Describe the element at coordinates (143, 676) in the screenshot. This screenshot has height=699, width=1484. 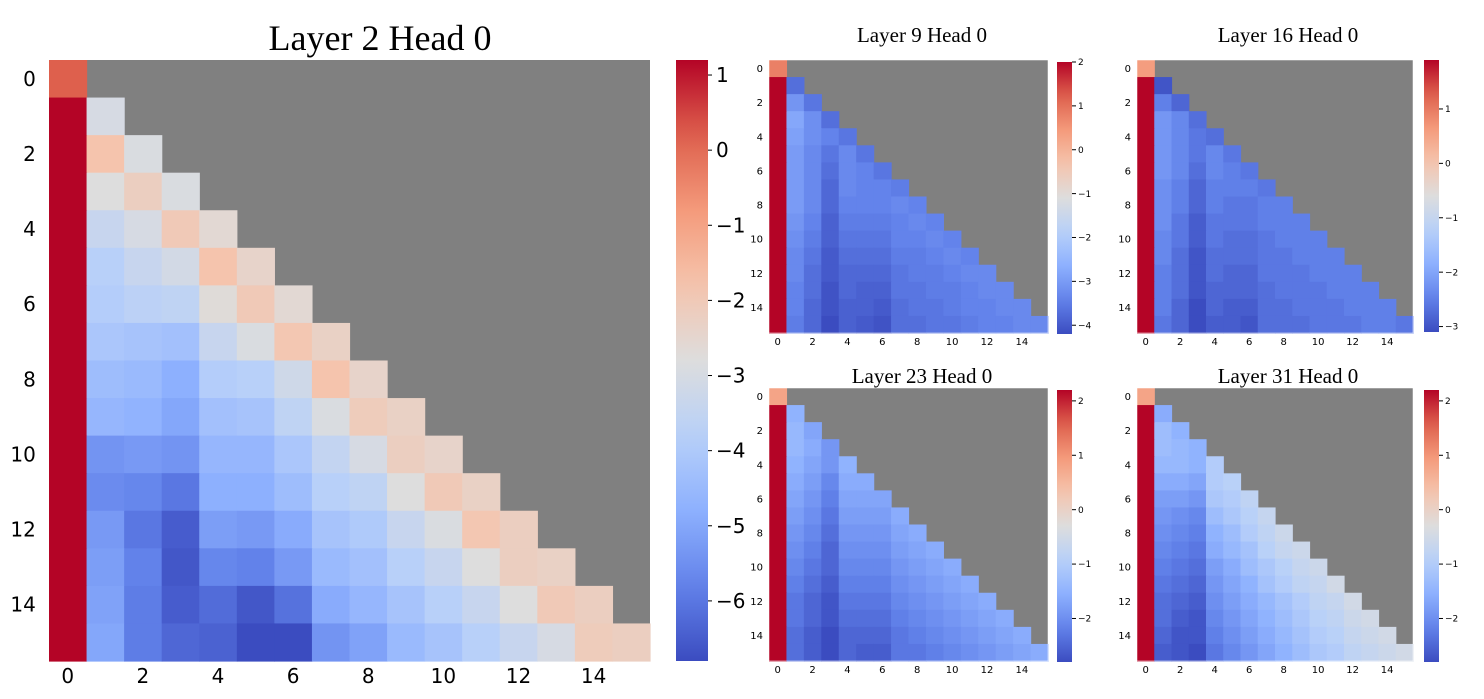
I see `x-tick-label: 2` at that location.